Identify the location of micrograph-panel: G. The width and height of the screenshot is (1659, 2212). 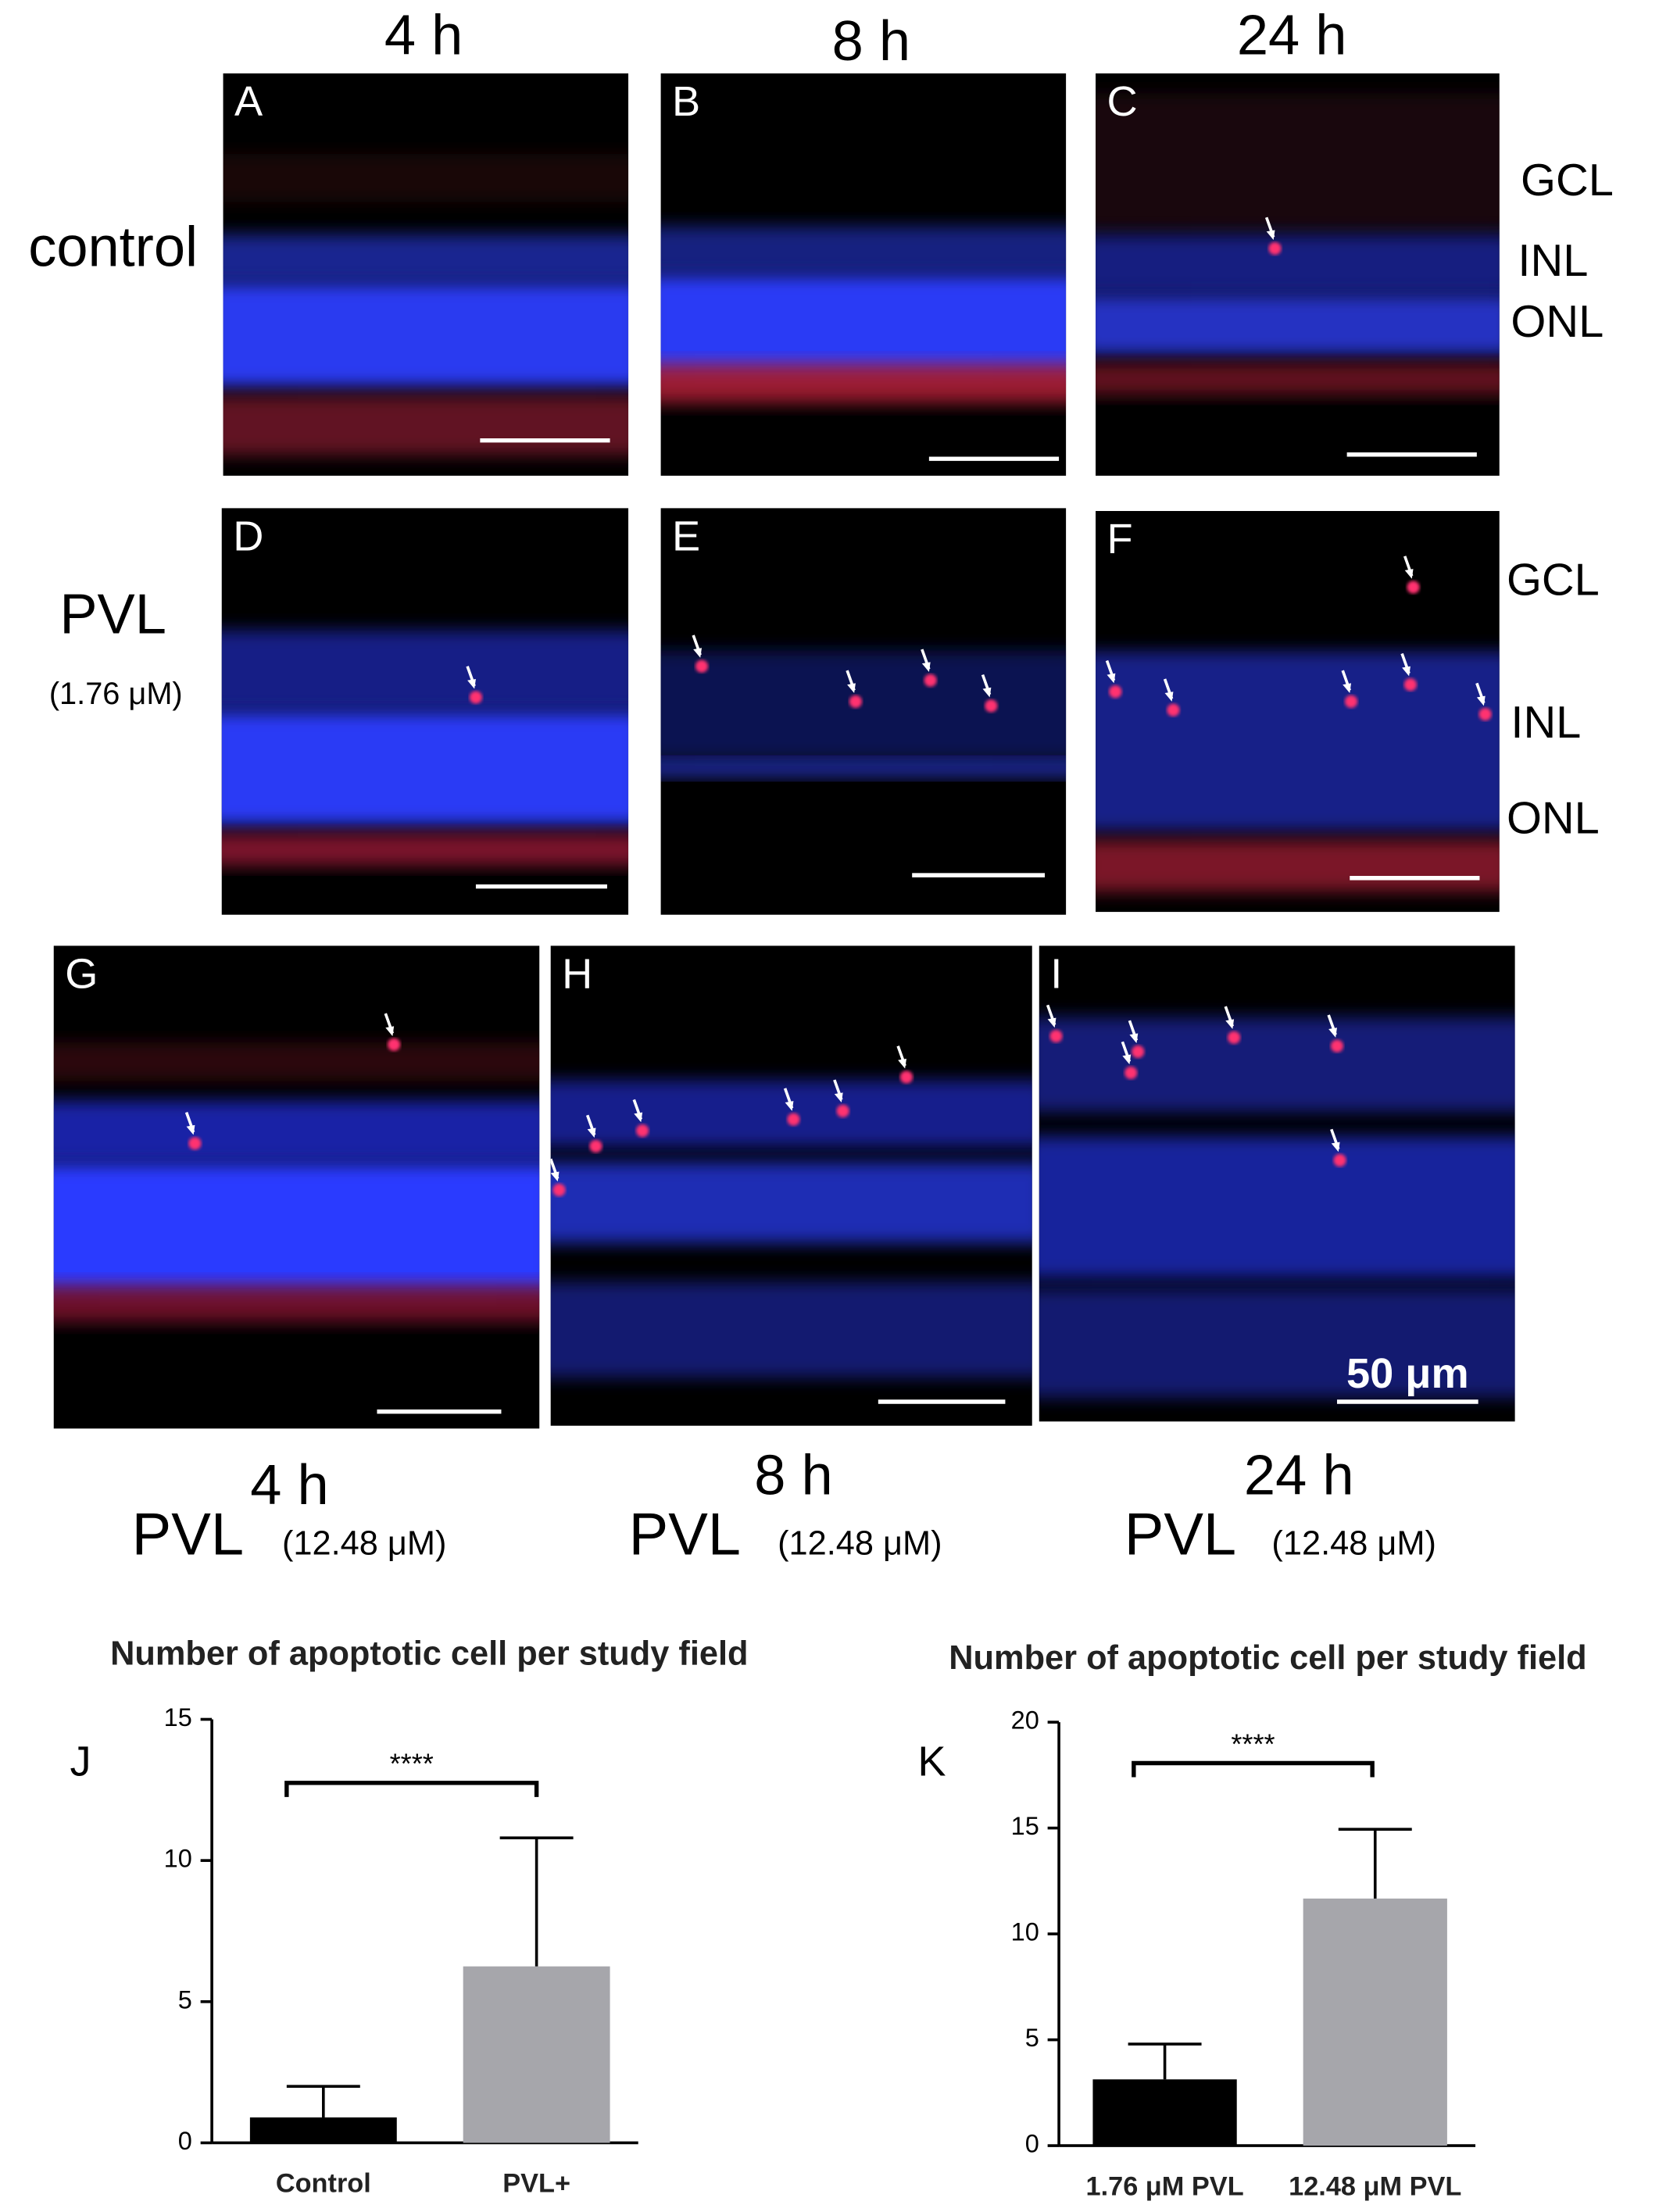
(296, 1187).